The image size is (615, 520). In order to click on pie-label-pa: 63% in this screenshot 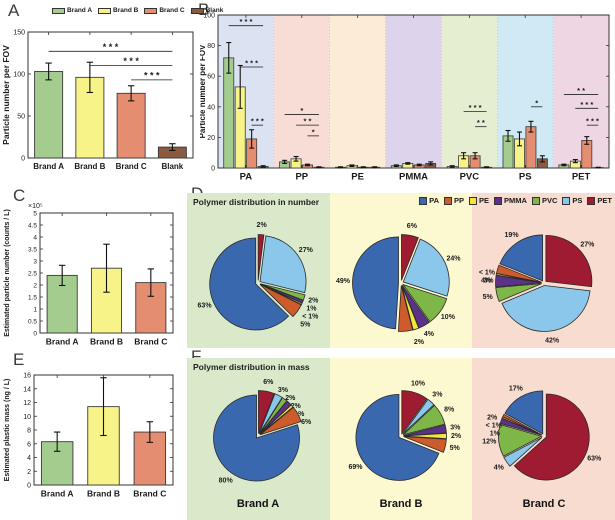, I will do `click(205, 306)`.